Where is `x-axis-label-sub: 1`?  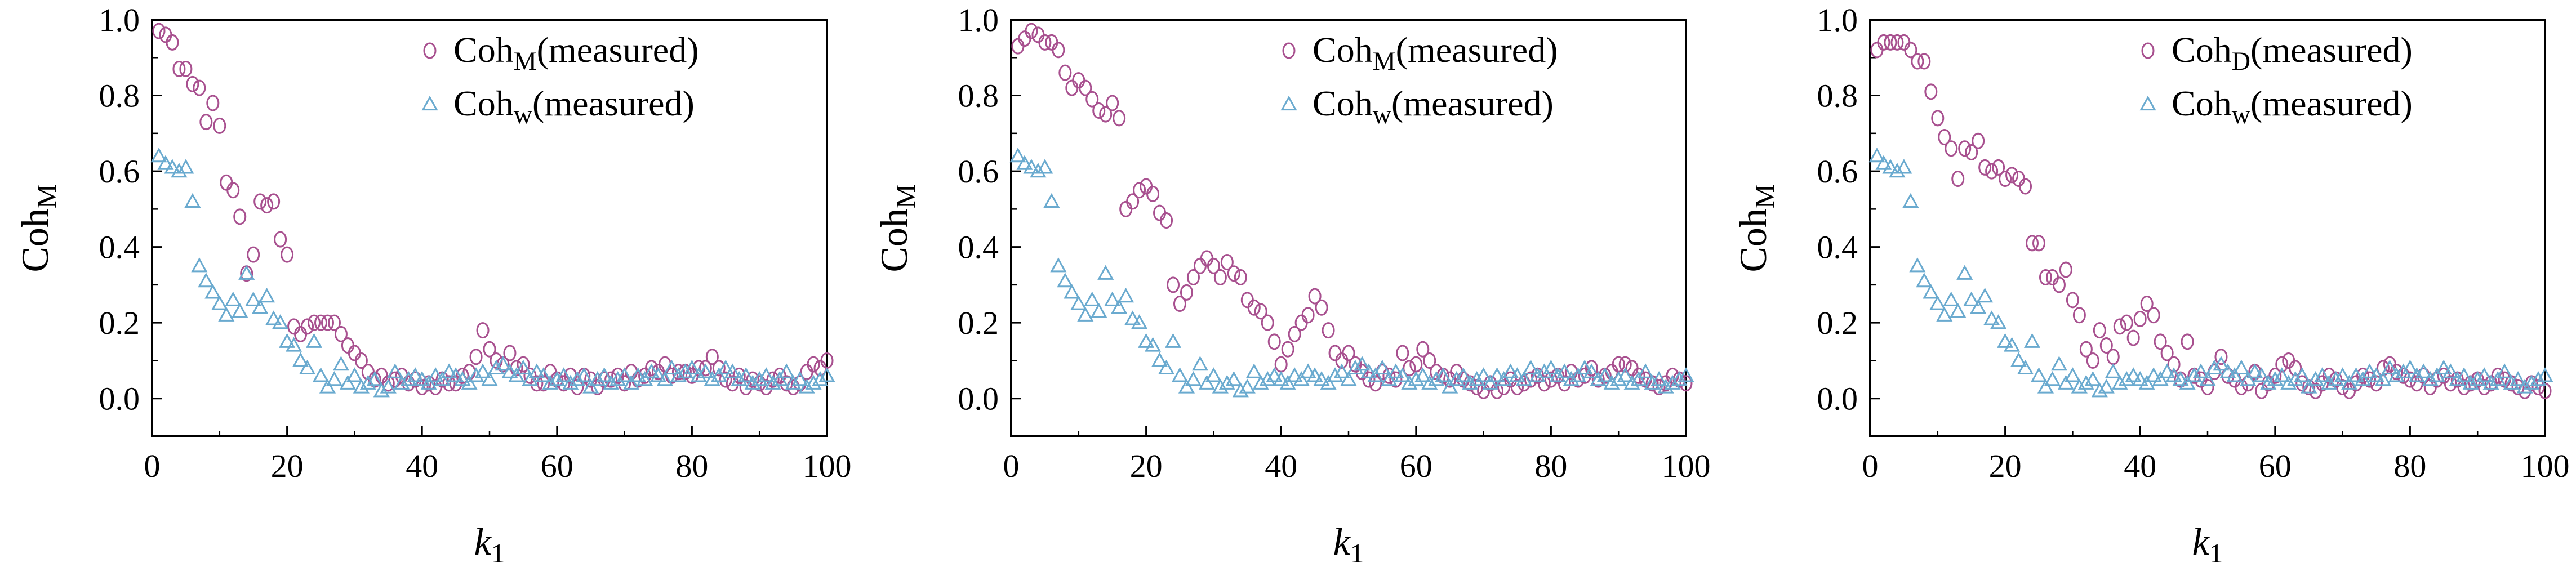 x-axis-label-sub: 1 is located at coordinates (498, 552).